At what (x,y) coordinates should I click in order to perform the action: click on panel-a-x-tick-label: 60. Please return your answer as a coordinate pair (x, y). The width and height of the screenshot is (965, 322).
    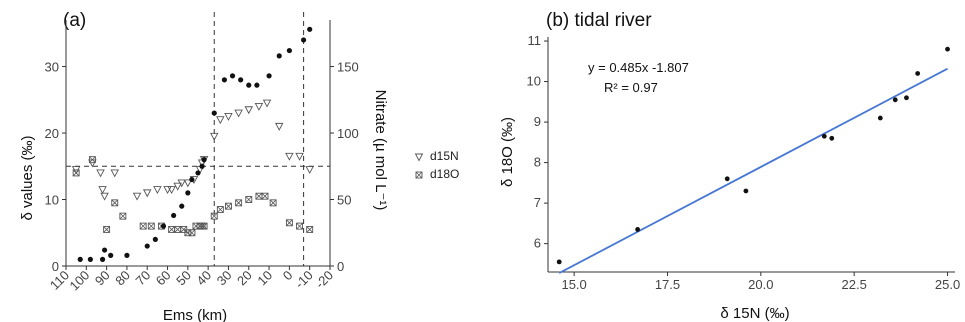
    Looking at the image, I should click on (163, 278).